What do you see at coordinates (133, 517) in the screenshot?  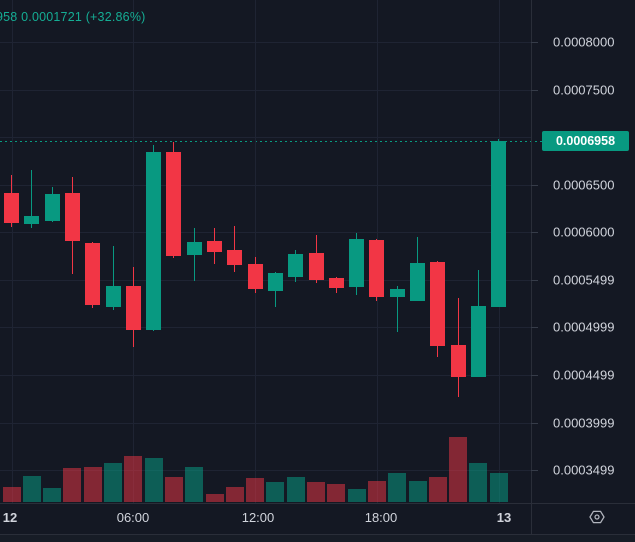 I see `time-axis-label: 06:00` at bounding box center [133, 517].